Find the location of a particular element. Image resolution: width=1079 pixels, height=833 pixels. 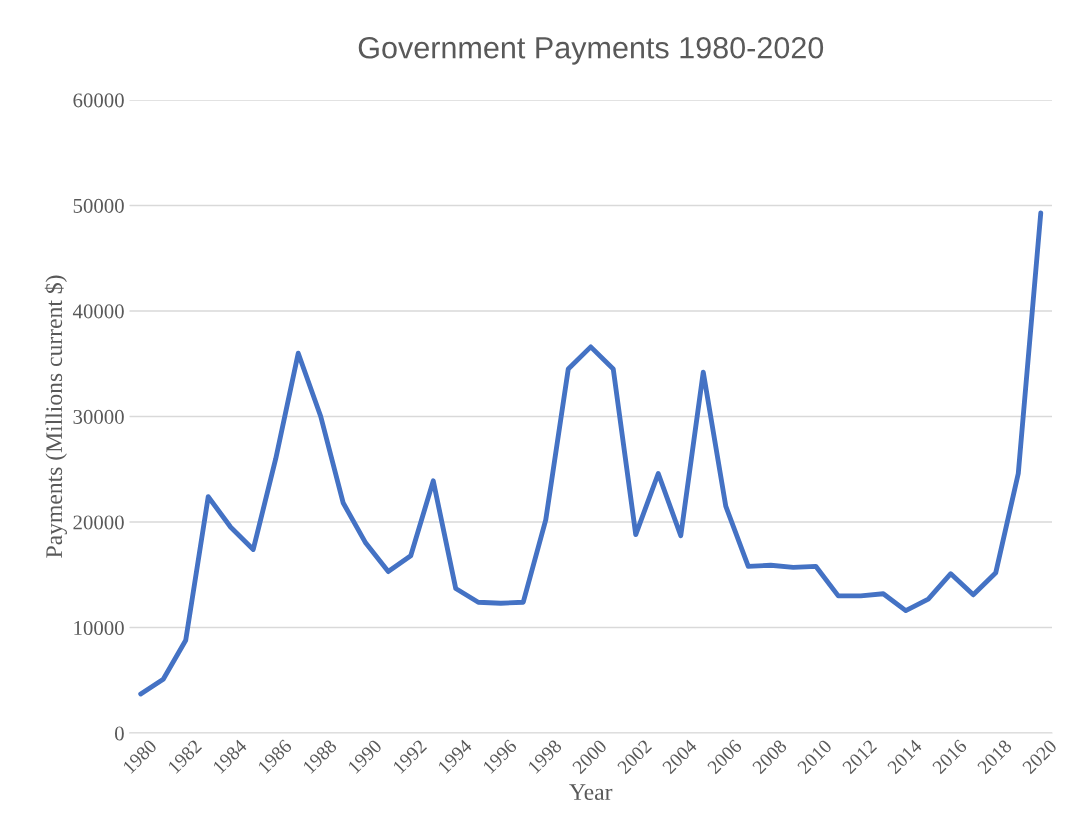

x-axis-title: Year is located at coordinates (591, 792).